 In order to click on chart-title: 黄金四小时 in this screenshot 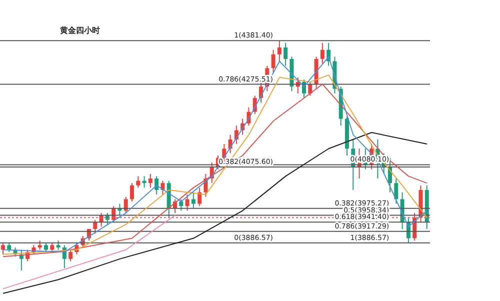, I will do `click(79, 30)`.